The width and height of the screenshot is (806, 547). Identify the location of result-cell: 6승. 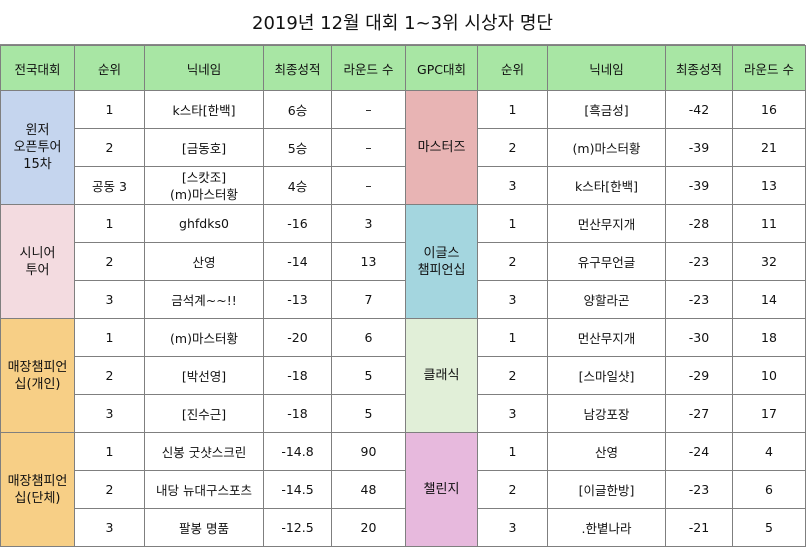
(297, 109).